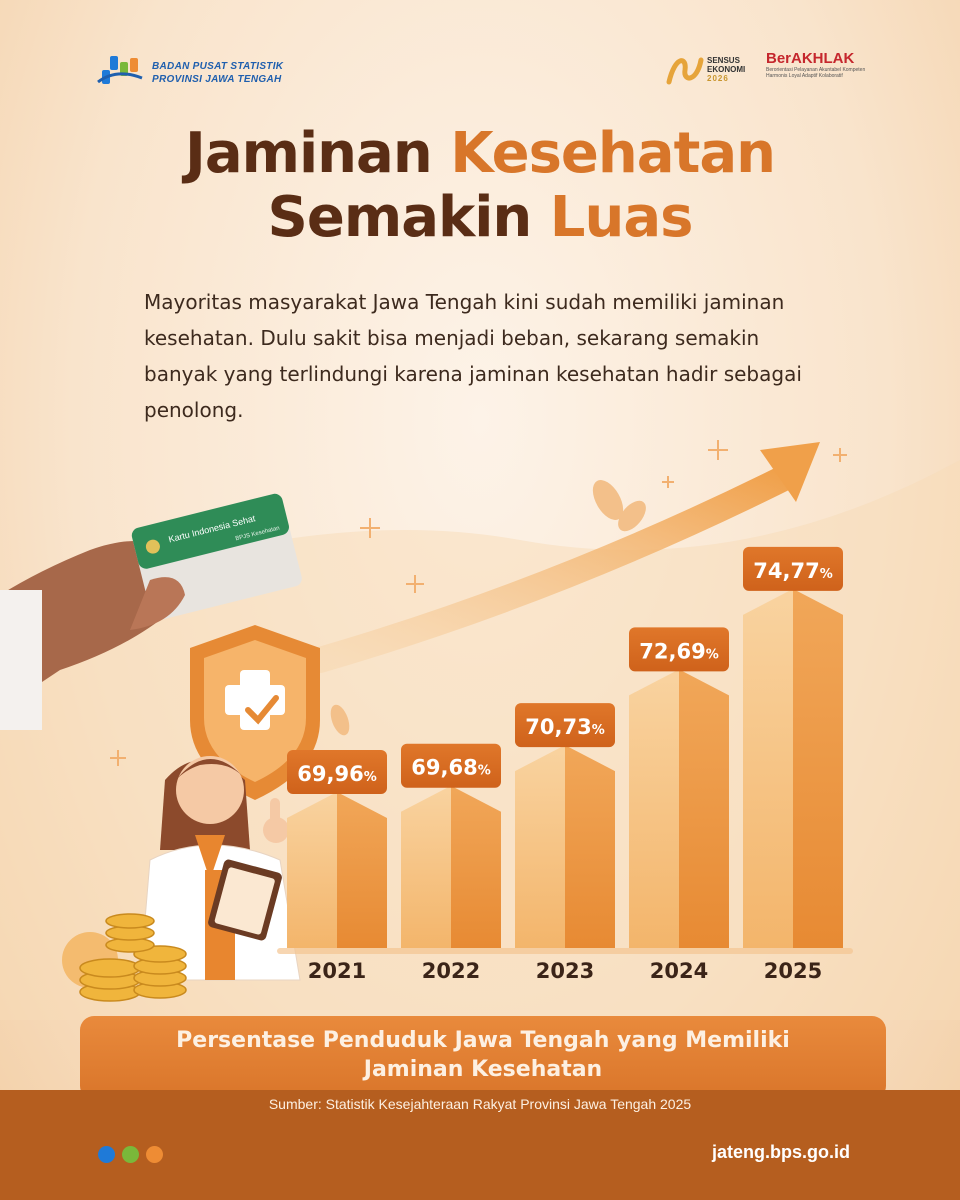 The width and height of the screenshot is (960, 1200). What do you see at coordinates (124, 957) in the screenshot?
I see `coins-illustration` at bounding box center [124, 957].